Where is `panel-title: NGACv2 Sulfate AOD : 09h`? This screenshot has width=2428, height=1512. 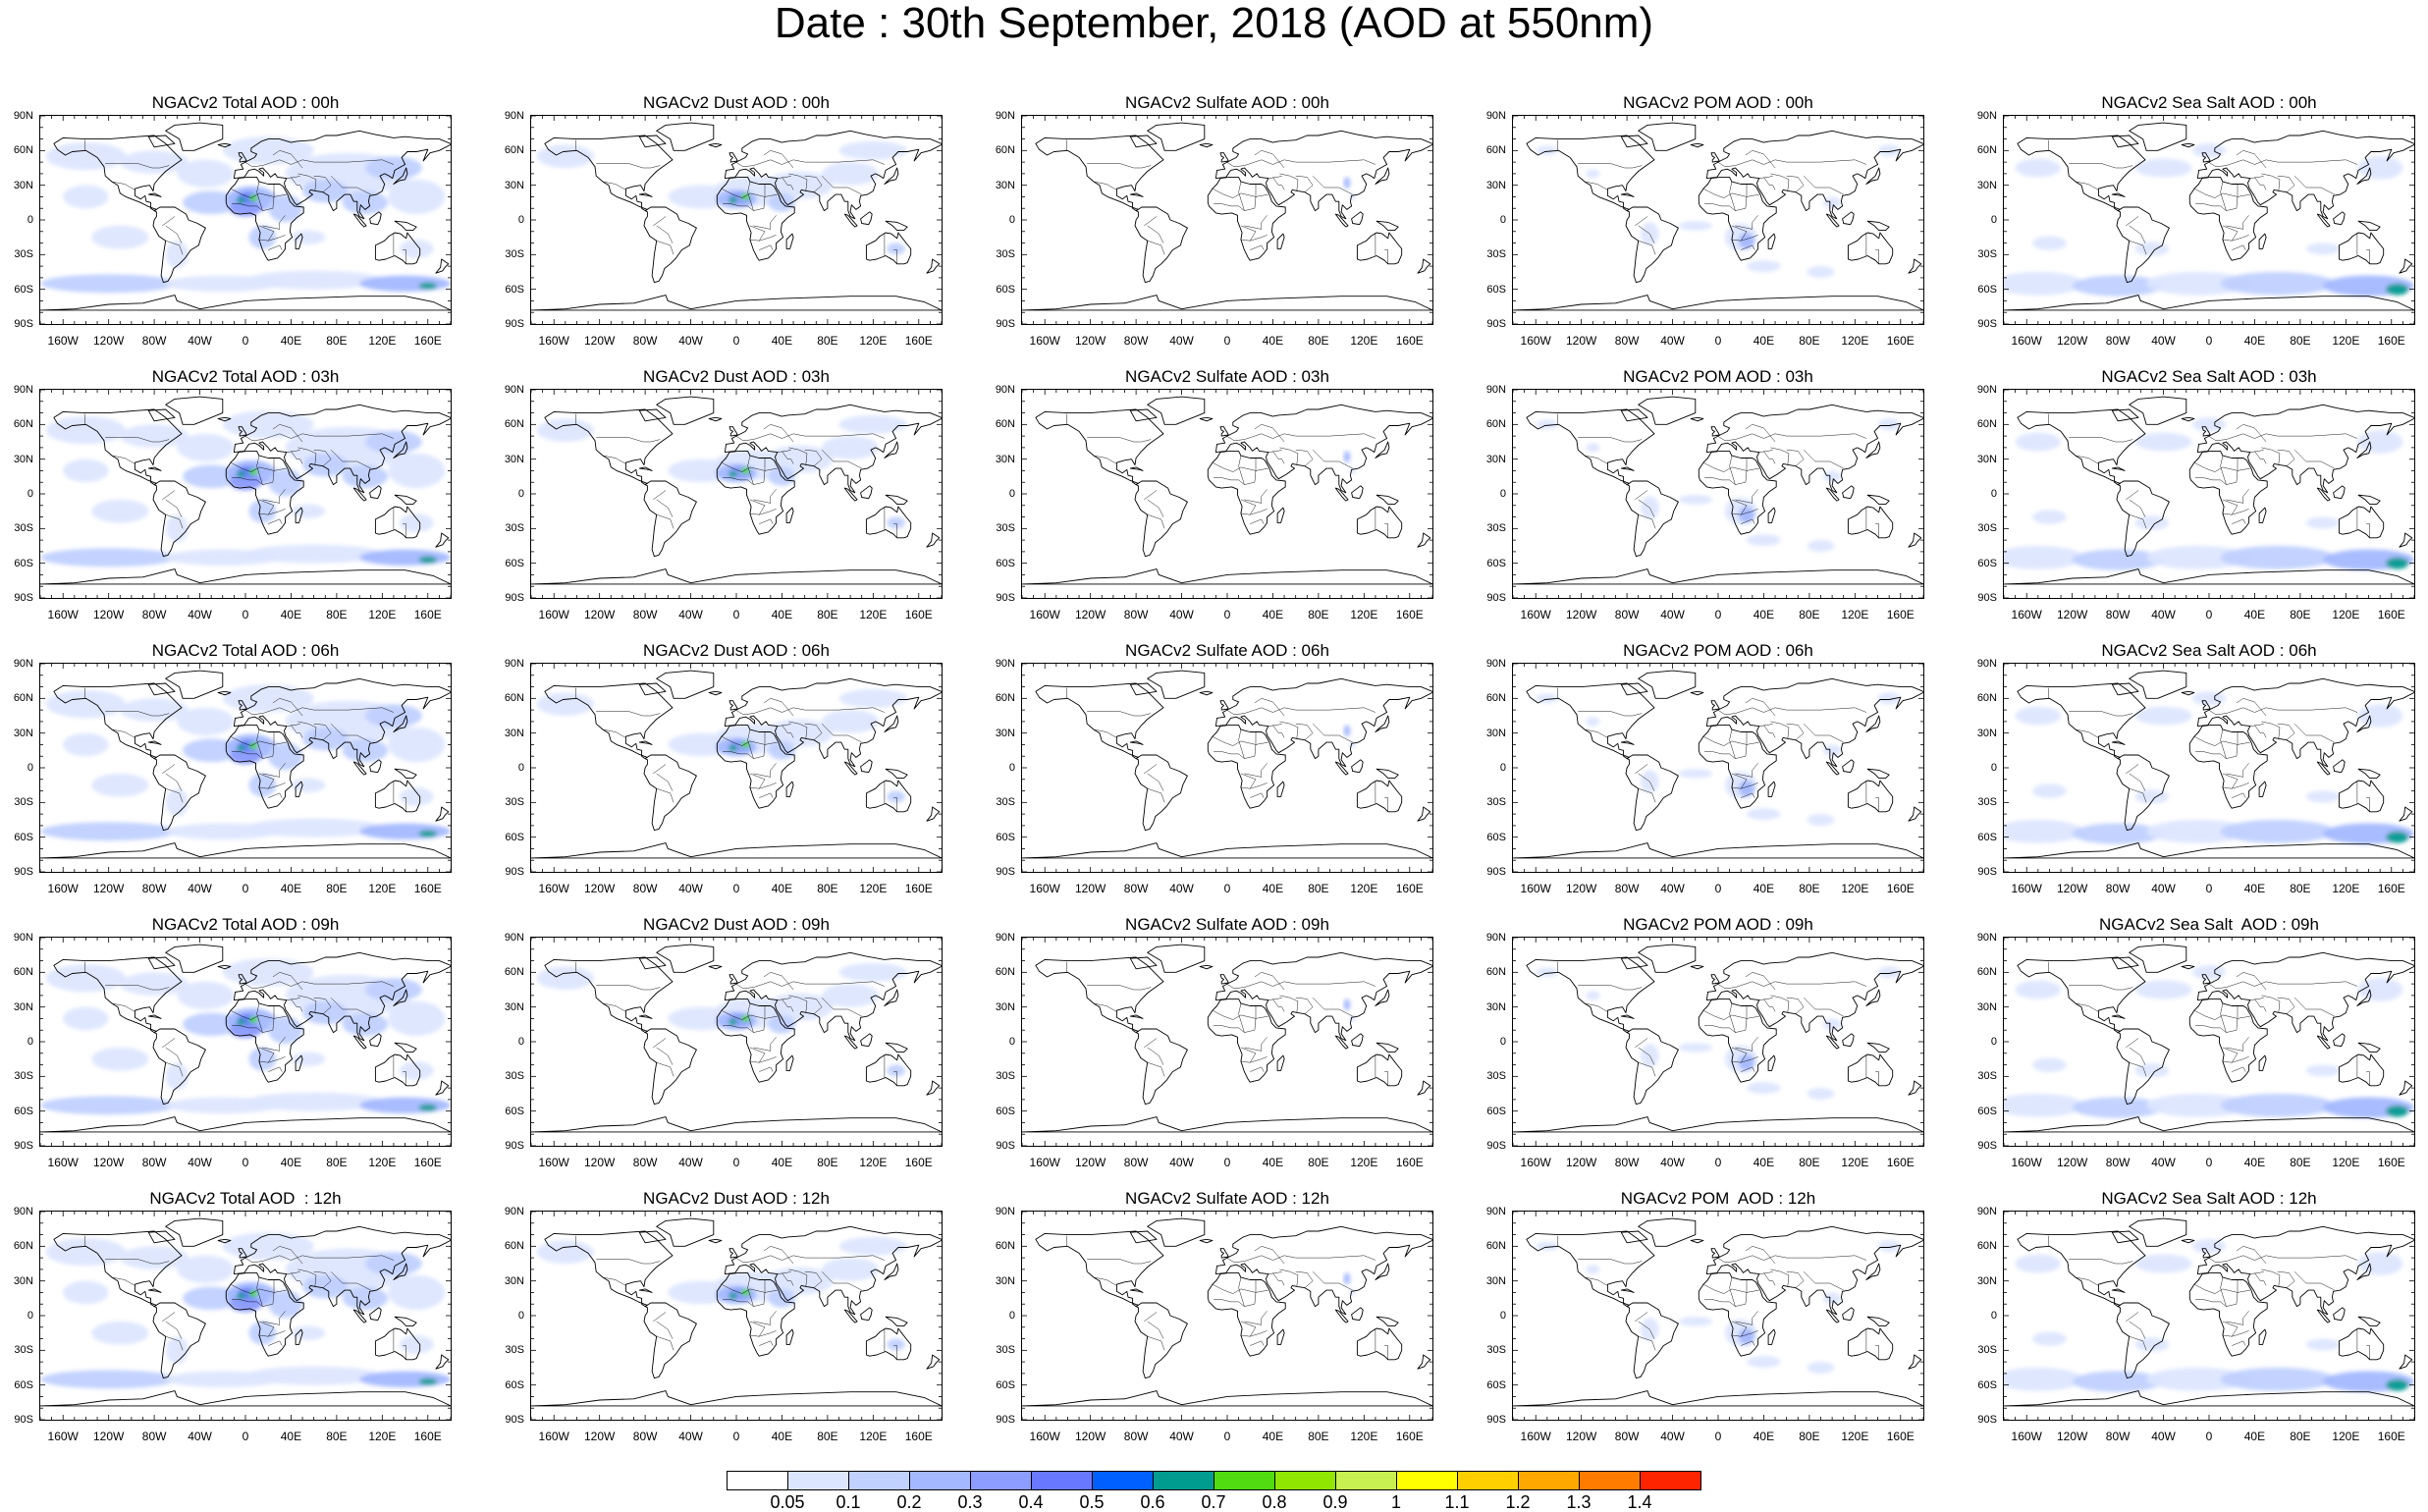 panel-title: NGACv2 Sulfate AOD : 09h is located at coordinates (1227, 925).